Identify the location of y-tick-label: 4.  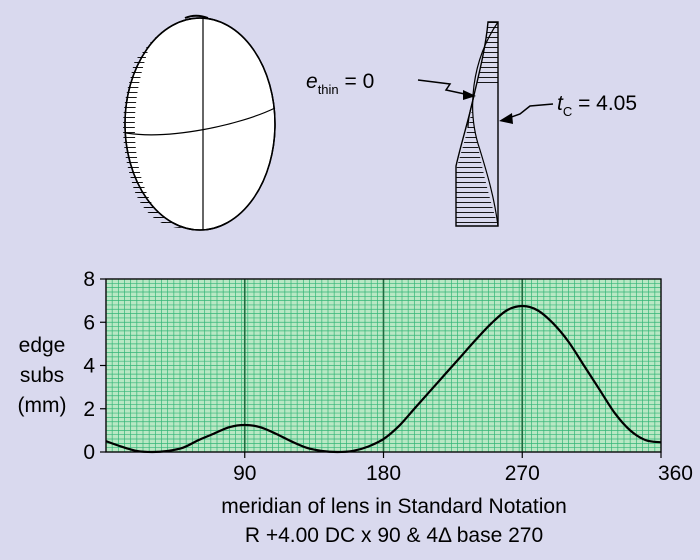
(89, 366).